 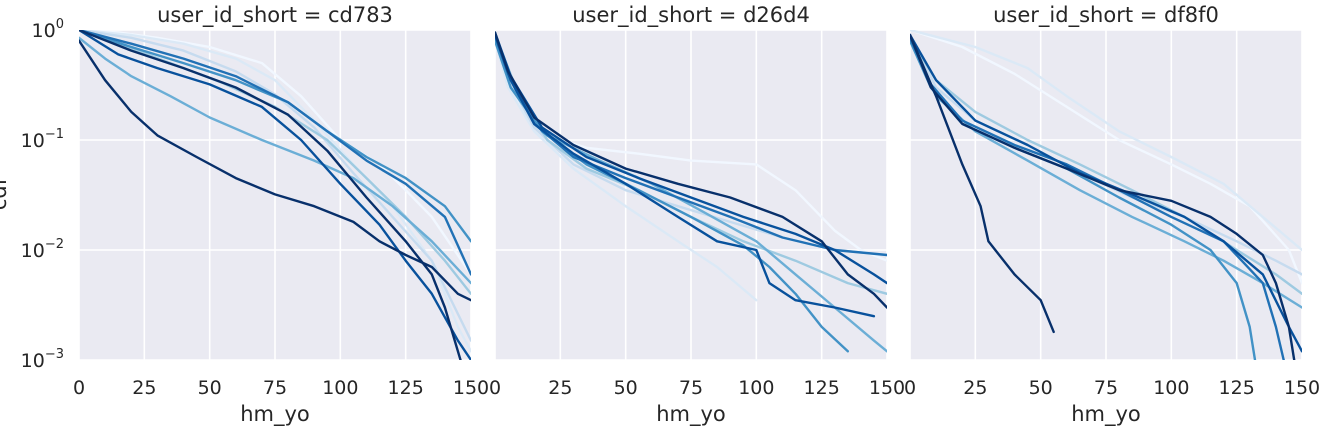 I want to click on y-tick-label: 10⁻², so click(x=42, y=249).